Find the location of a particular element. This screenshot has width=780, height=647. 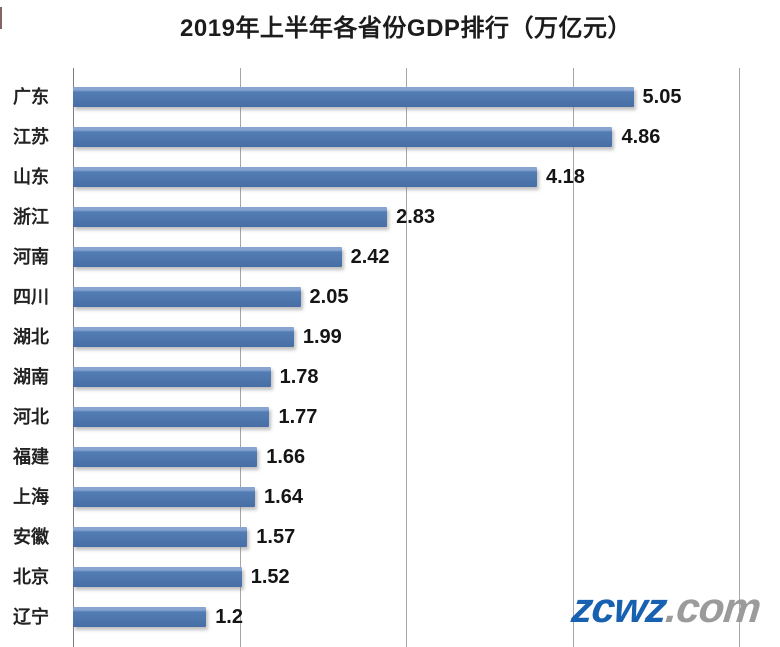

value-label: 5.05 is located at coordinates (662, 96).